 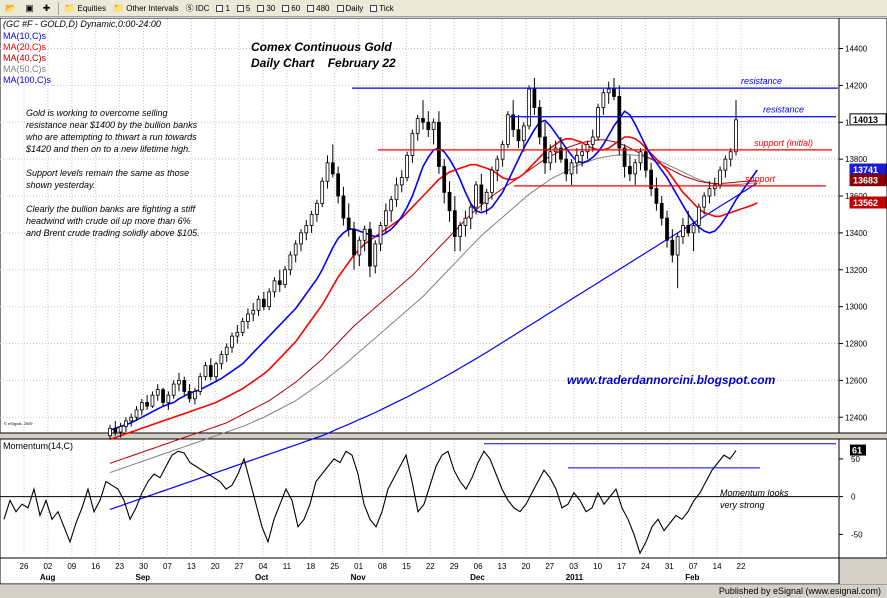 I want to click on footer-text: Published by eSignal (www.esignal.com), so click(x=799, y=591).